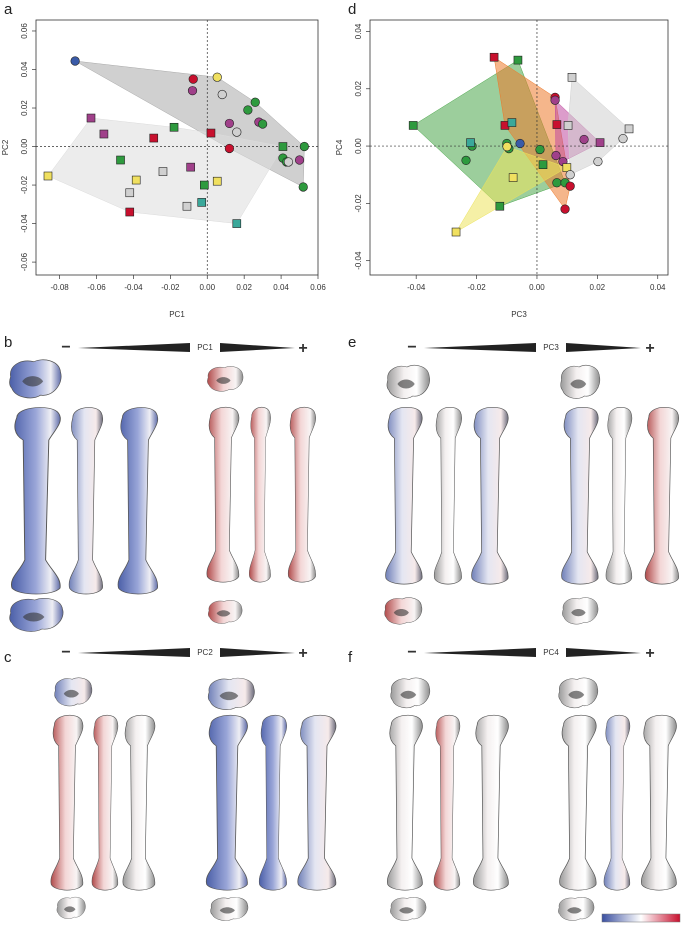 This screenshot has height=933, width=685. I want to click on x-tick-label: -0.08, so click(60, 287).